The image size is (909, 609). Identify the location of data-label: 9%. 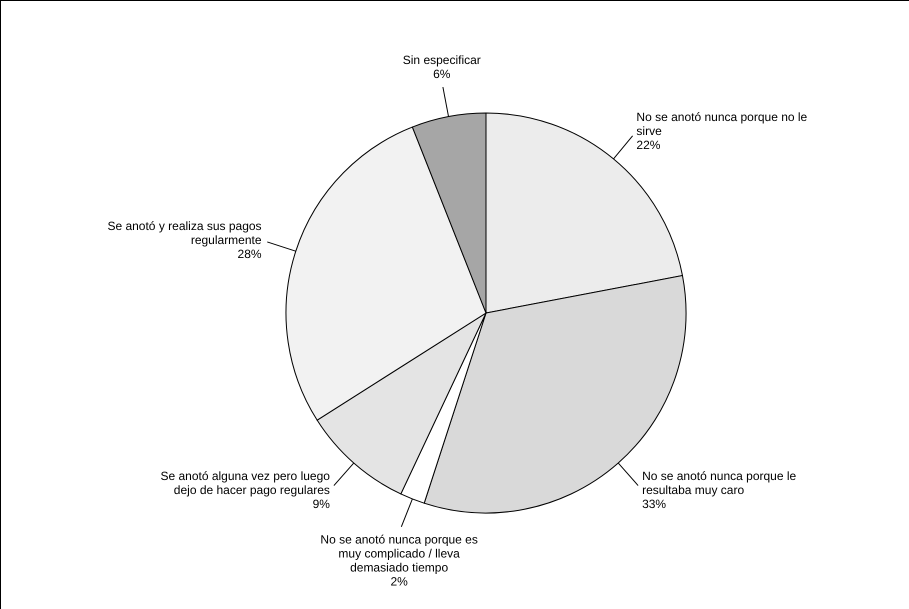
(321, 504).